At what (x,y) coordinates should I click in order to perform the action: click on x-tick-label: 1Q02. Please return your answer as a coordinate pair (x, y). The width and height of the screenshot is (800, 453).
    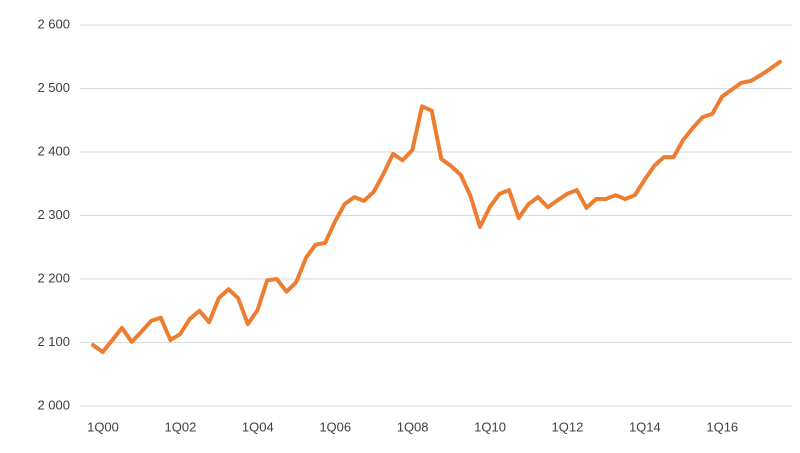
    Looking at the image, I should click on (181, 426).